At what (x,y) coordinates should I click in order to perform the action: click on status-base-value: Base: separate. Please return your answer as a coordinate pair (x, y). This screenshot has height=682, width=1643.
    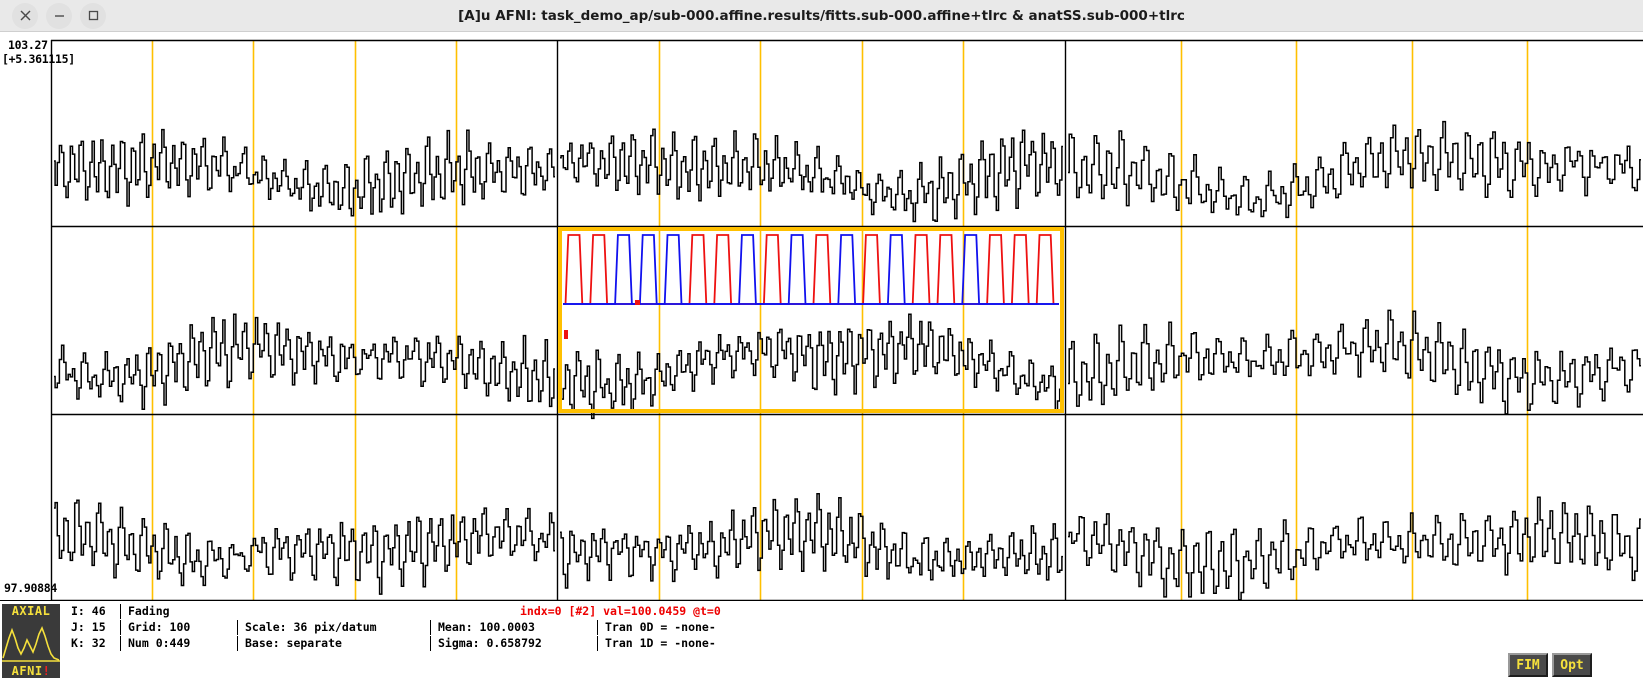
    Looking at the image, I should click on (293, 643).